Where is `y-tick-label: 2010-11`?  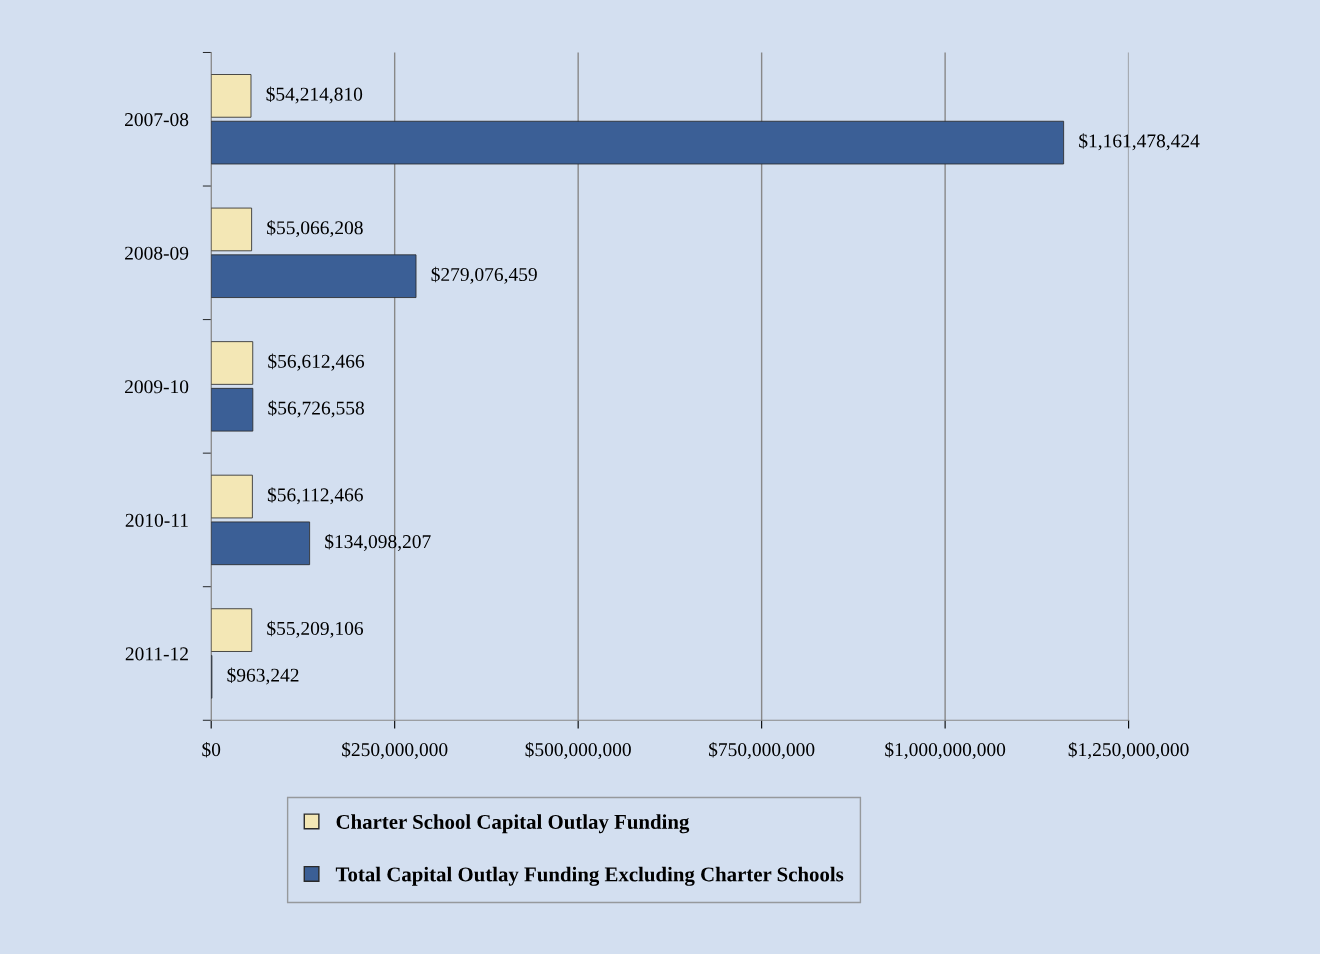 y-tick-label: 2010-11 is located at coordinates (156, 520).